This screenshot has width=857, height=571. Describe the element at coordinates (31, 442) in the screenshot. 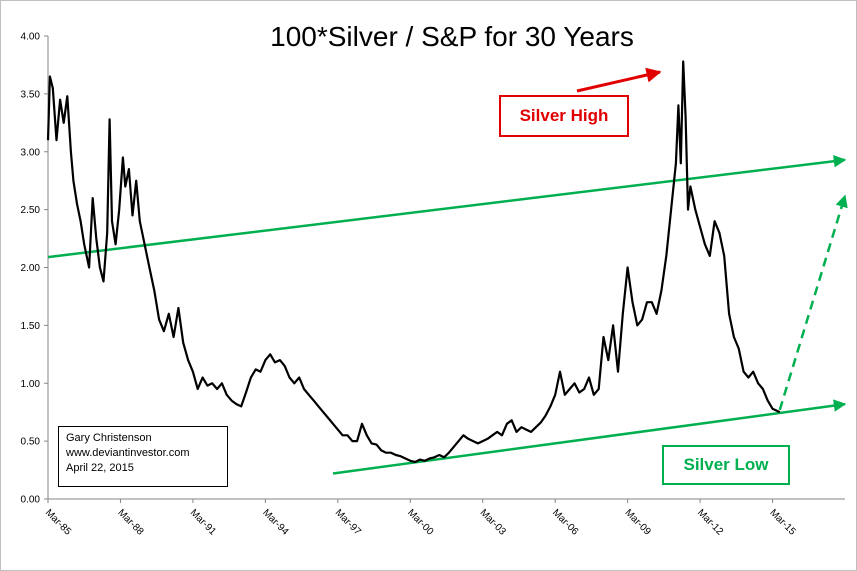

I see `y-tick-label: 0.50` at that location.